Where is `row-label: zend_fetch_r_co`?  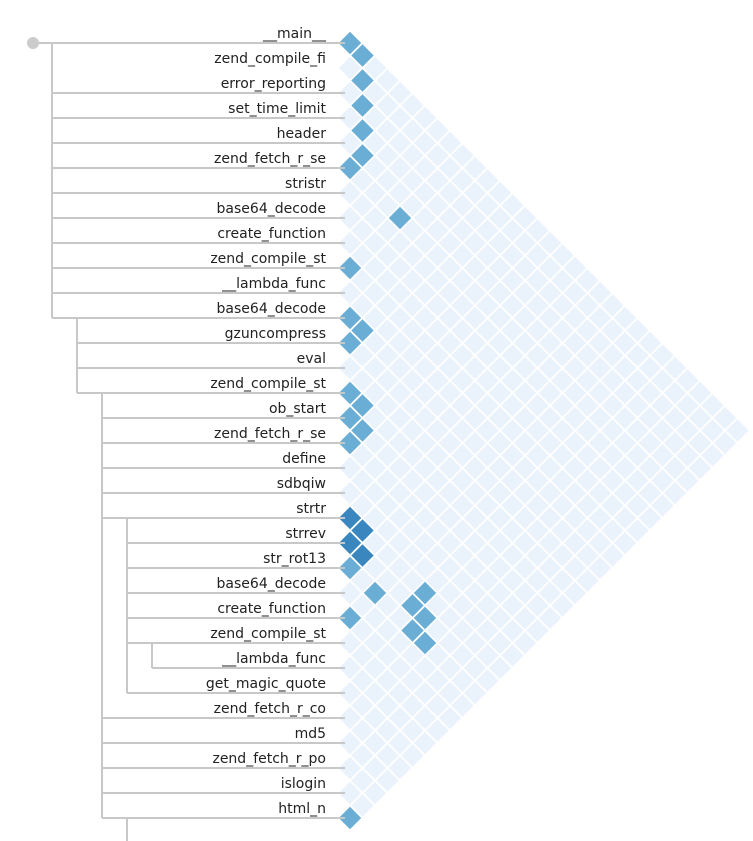 row-label: zend_fetch_r_co is located at coordinates (270, 709).